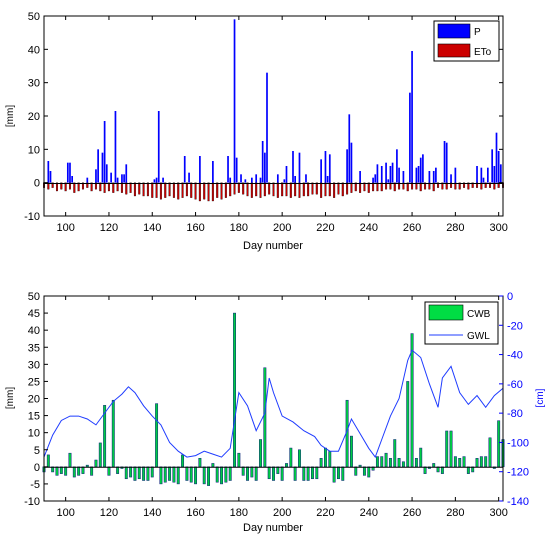  Describe the element at coordinates (273, 246) in the screenshot. I see `top-xlabel: Day number` at that location.